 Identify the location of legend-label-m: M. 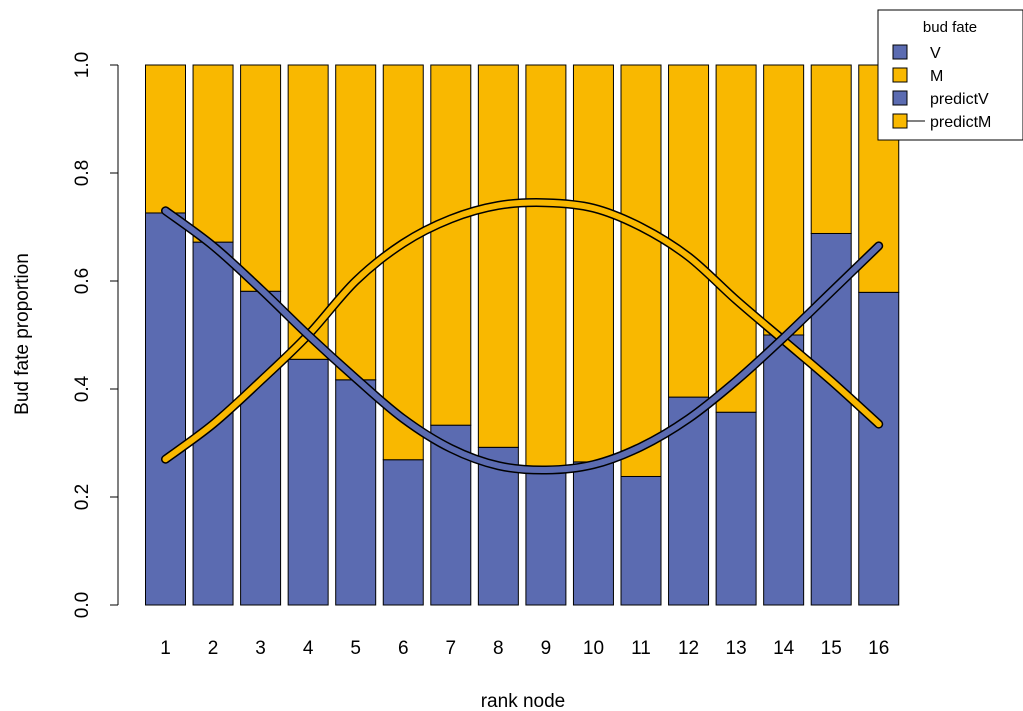
(936, 76).